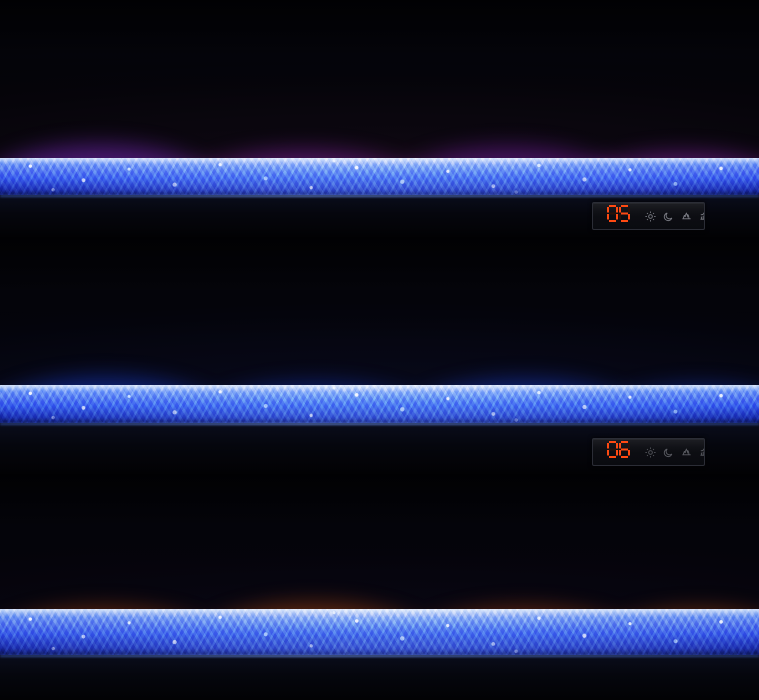  I want to click on touch-control-panel: 06, so click(648, 452).